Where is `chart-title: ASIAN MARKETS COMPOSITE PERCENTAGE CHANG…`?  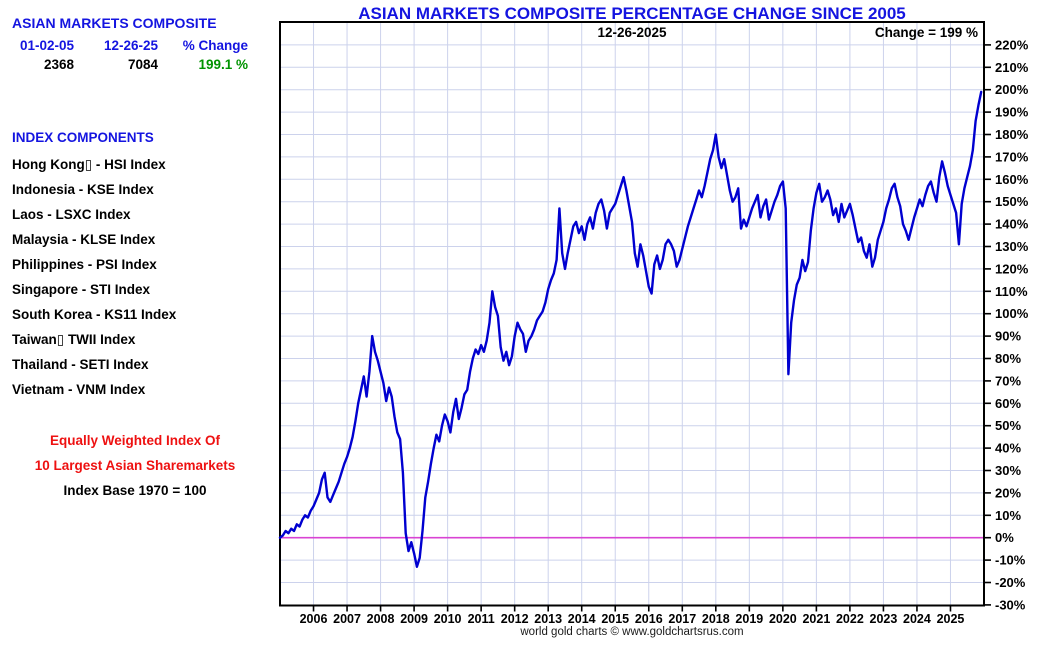
chart-title: ASIAN MARKETS COMPOSITE PERCENTAGE CHANG… is located at coordinates (632, 13).